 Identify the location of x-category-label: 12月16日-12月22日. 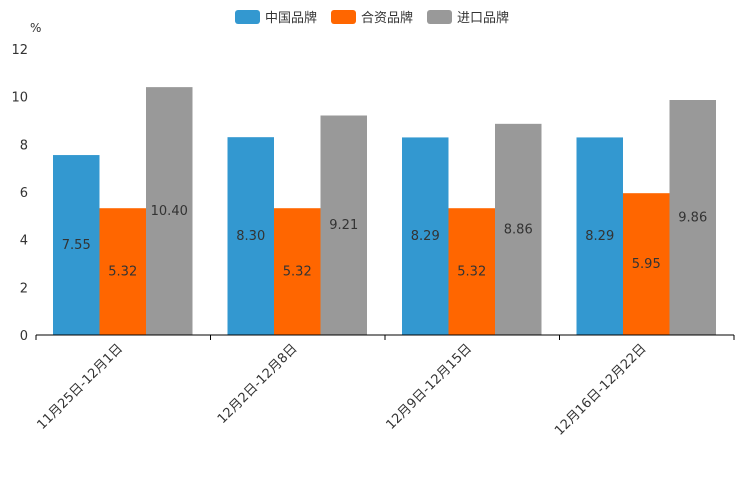
(600, 389).